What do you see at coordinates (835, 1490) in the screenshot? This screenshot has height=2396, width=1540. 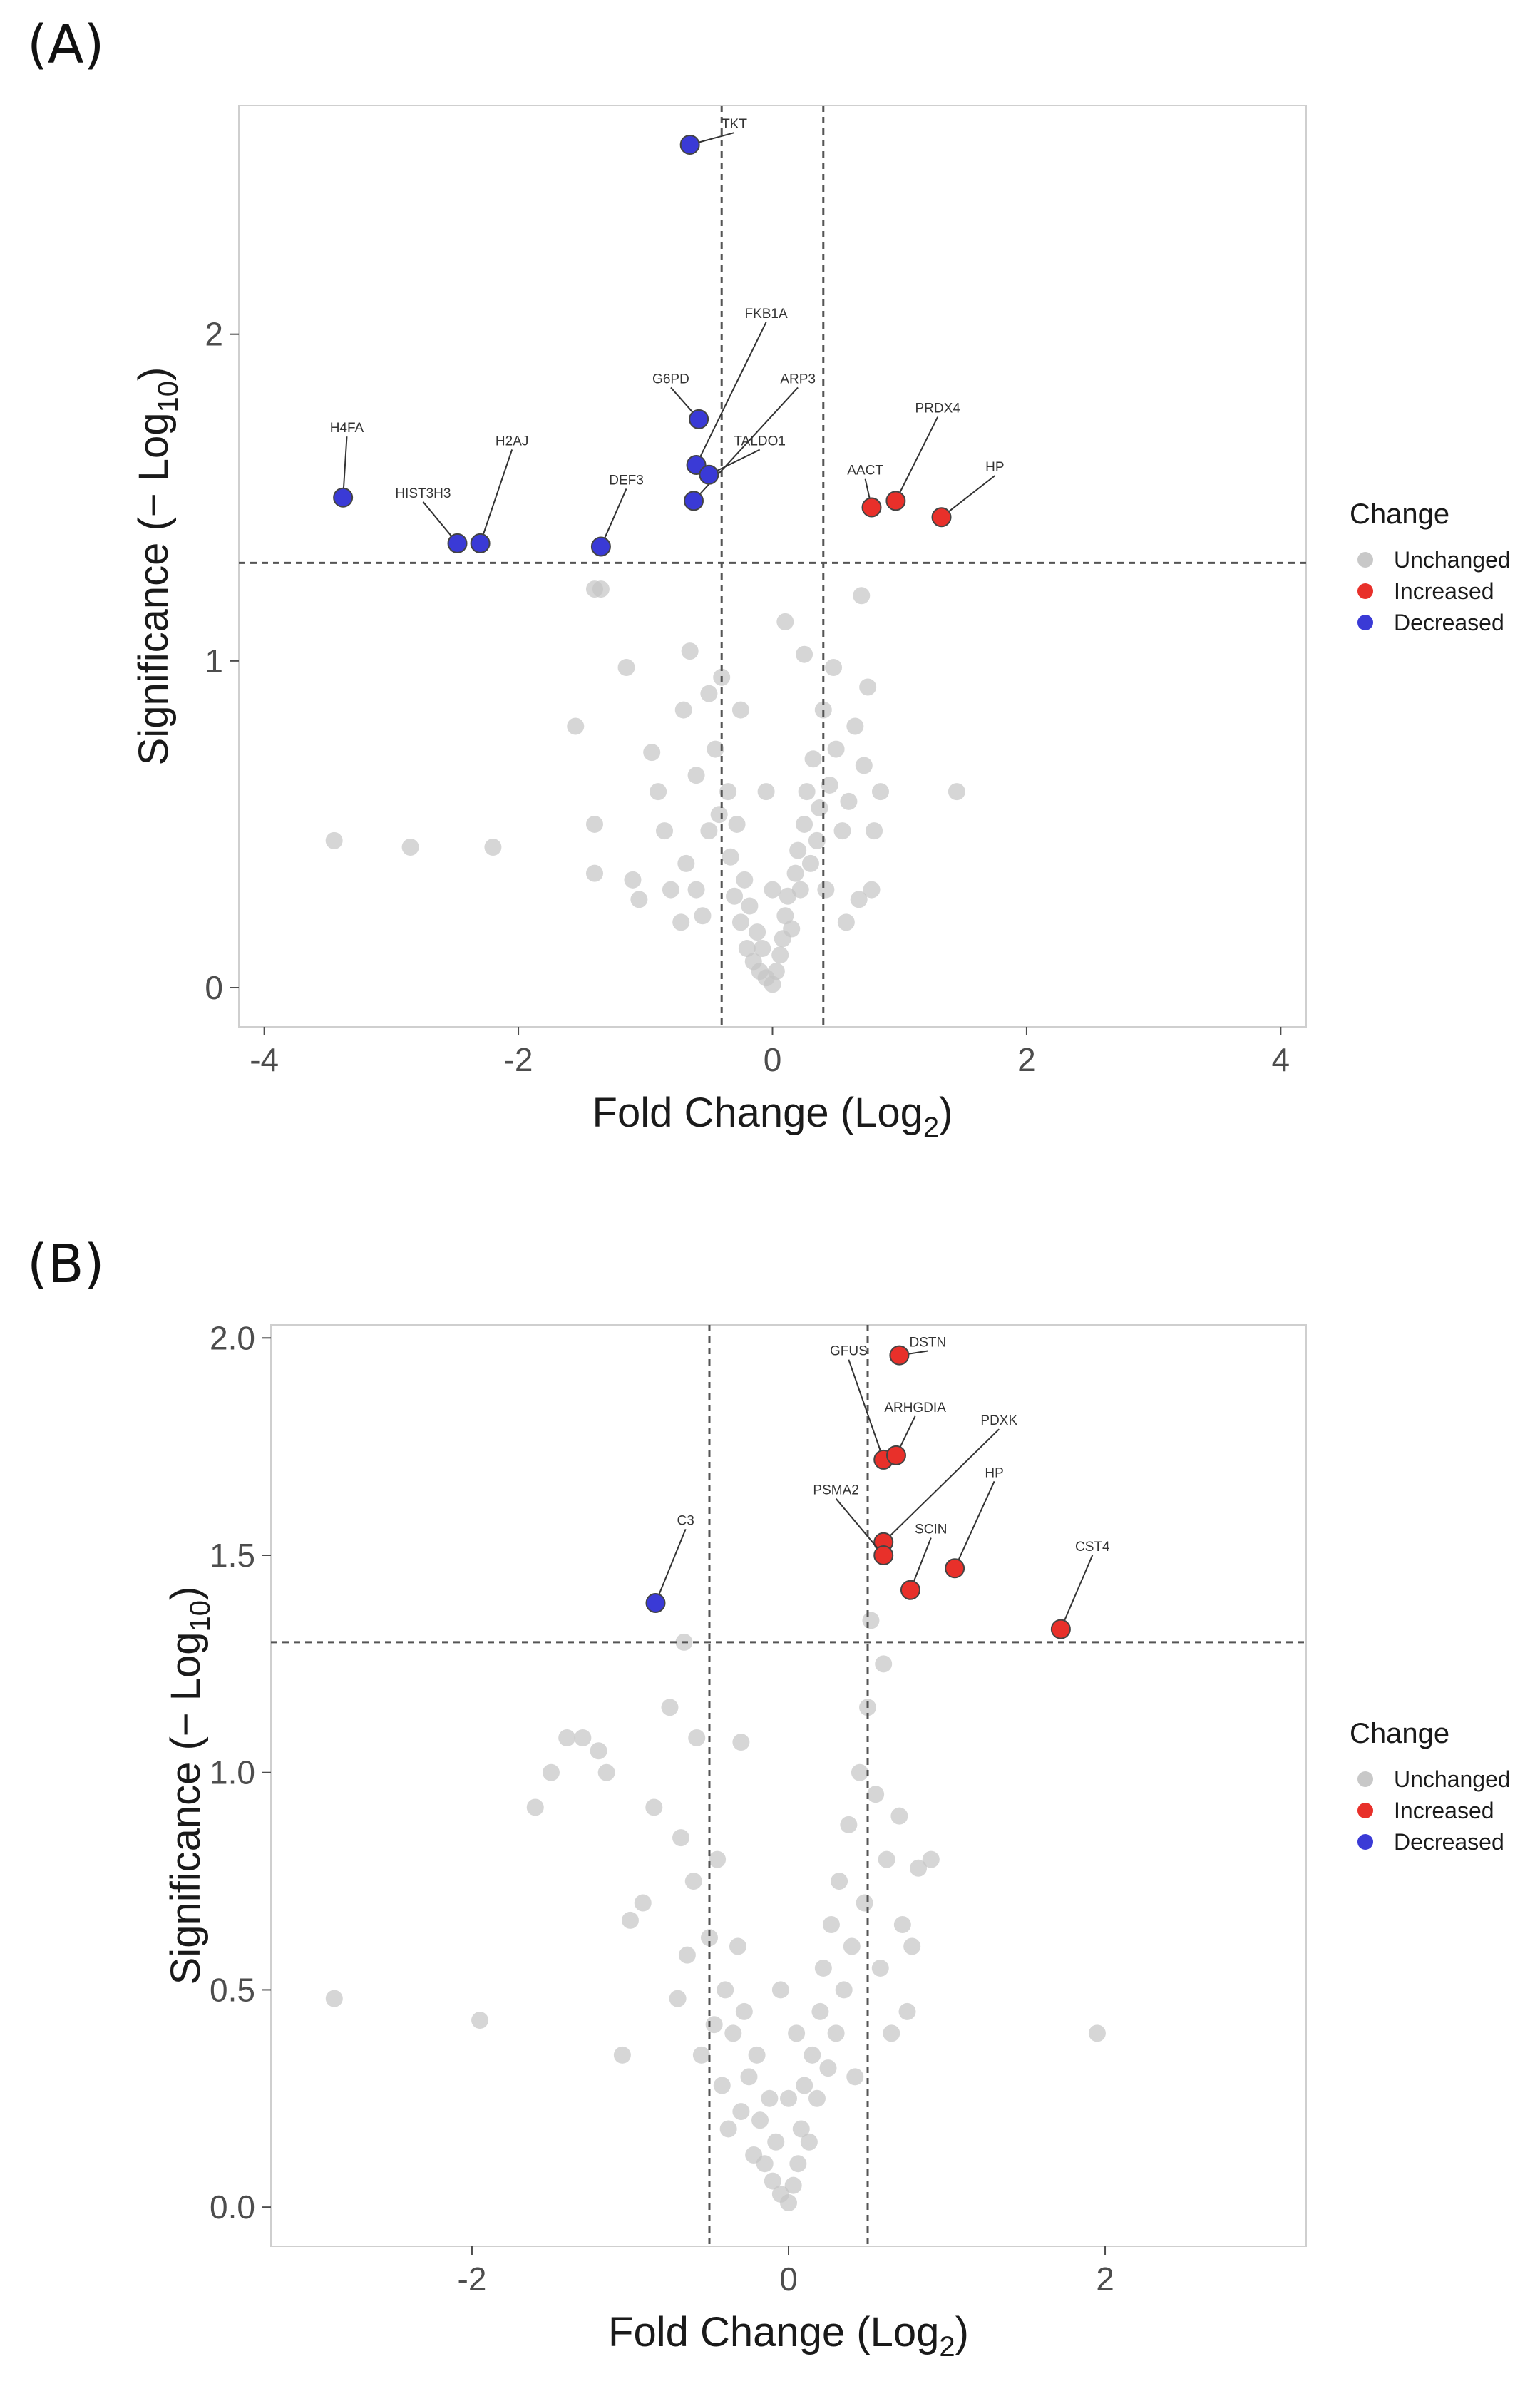 I see `gene-label-psma2: PSMA2` at bounding box center [835, 1490].